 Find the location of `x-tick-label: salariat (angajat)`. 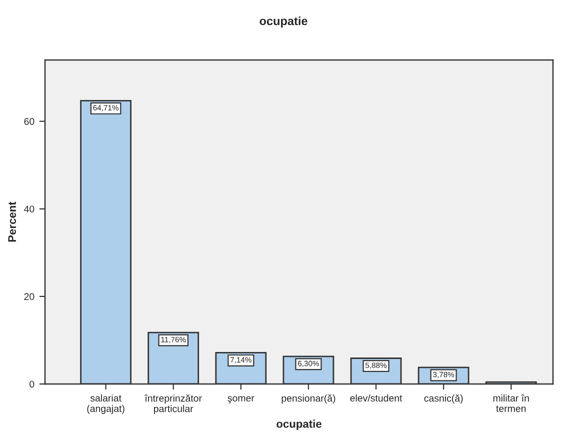

x-tick-label: salariat (angajat) is located at coordinates (105, 404).